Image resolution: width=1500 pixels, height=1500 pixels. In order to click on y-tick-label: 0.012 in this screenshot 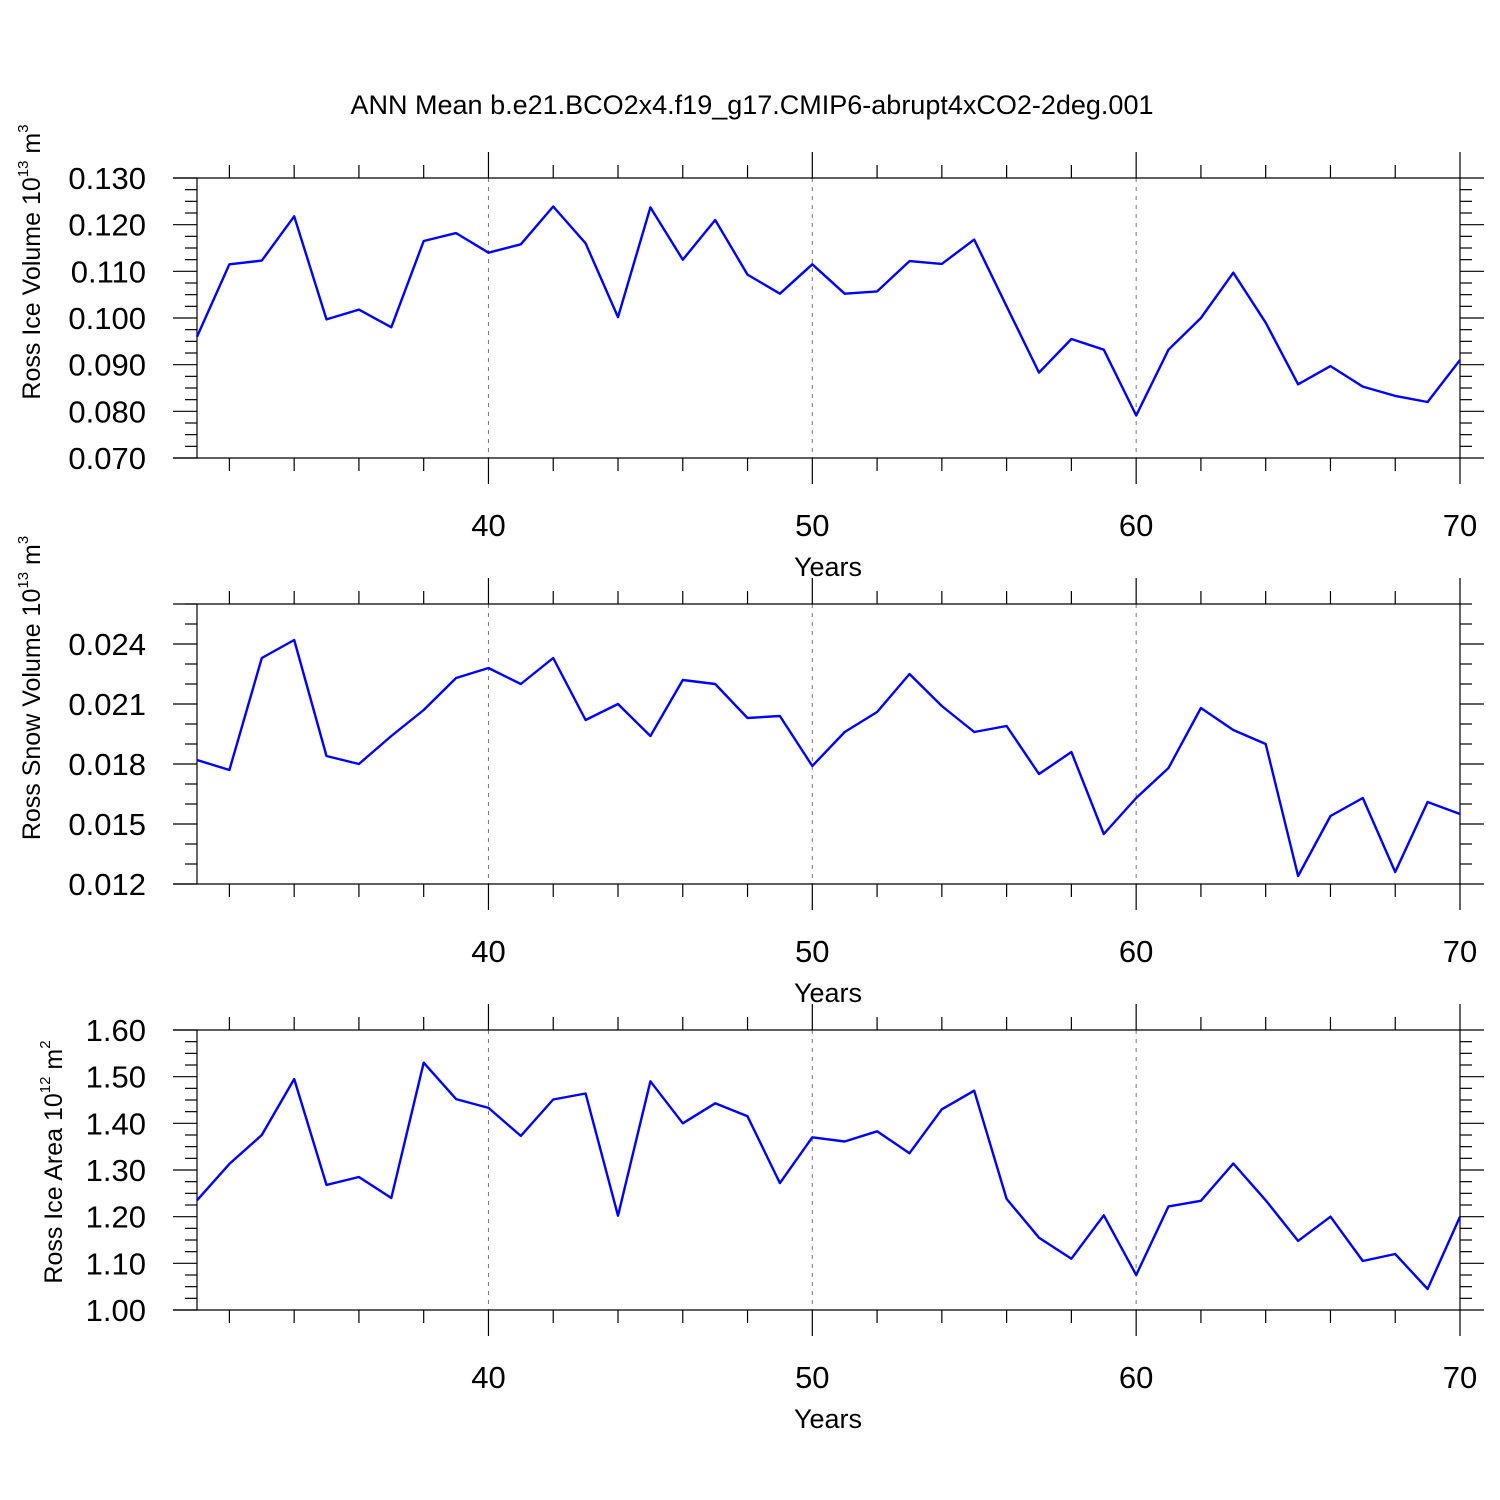, I will do `click(107, 884)`.